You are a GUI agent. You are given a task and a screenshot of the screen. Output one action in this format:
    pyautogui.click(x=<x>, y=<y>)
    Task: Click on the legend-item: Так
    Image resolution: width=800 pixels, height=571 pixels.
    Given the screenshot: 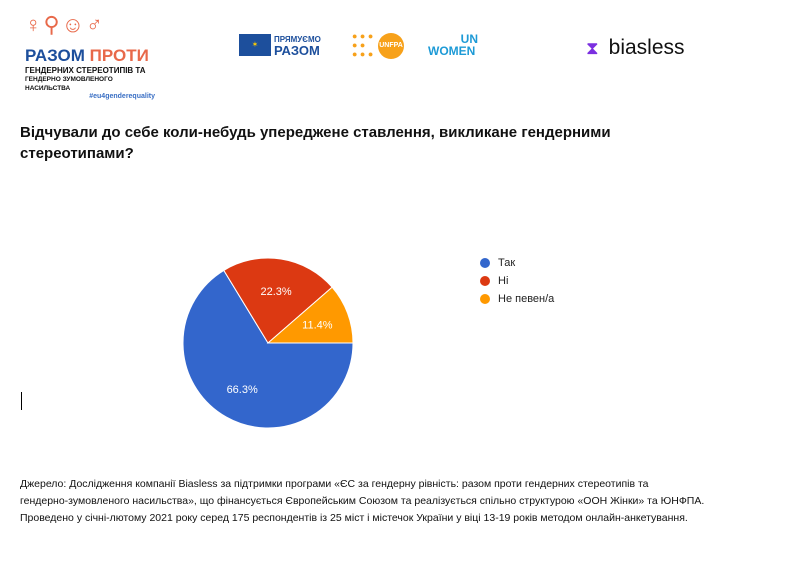 What is the action you would take?
    pyautogui.click(x=517, y=263)
    